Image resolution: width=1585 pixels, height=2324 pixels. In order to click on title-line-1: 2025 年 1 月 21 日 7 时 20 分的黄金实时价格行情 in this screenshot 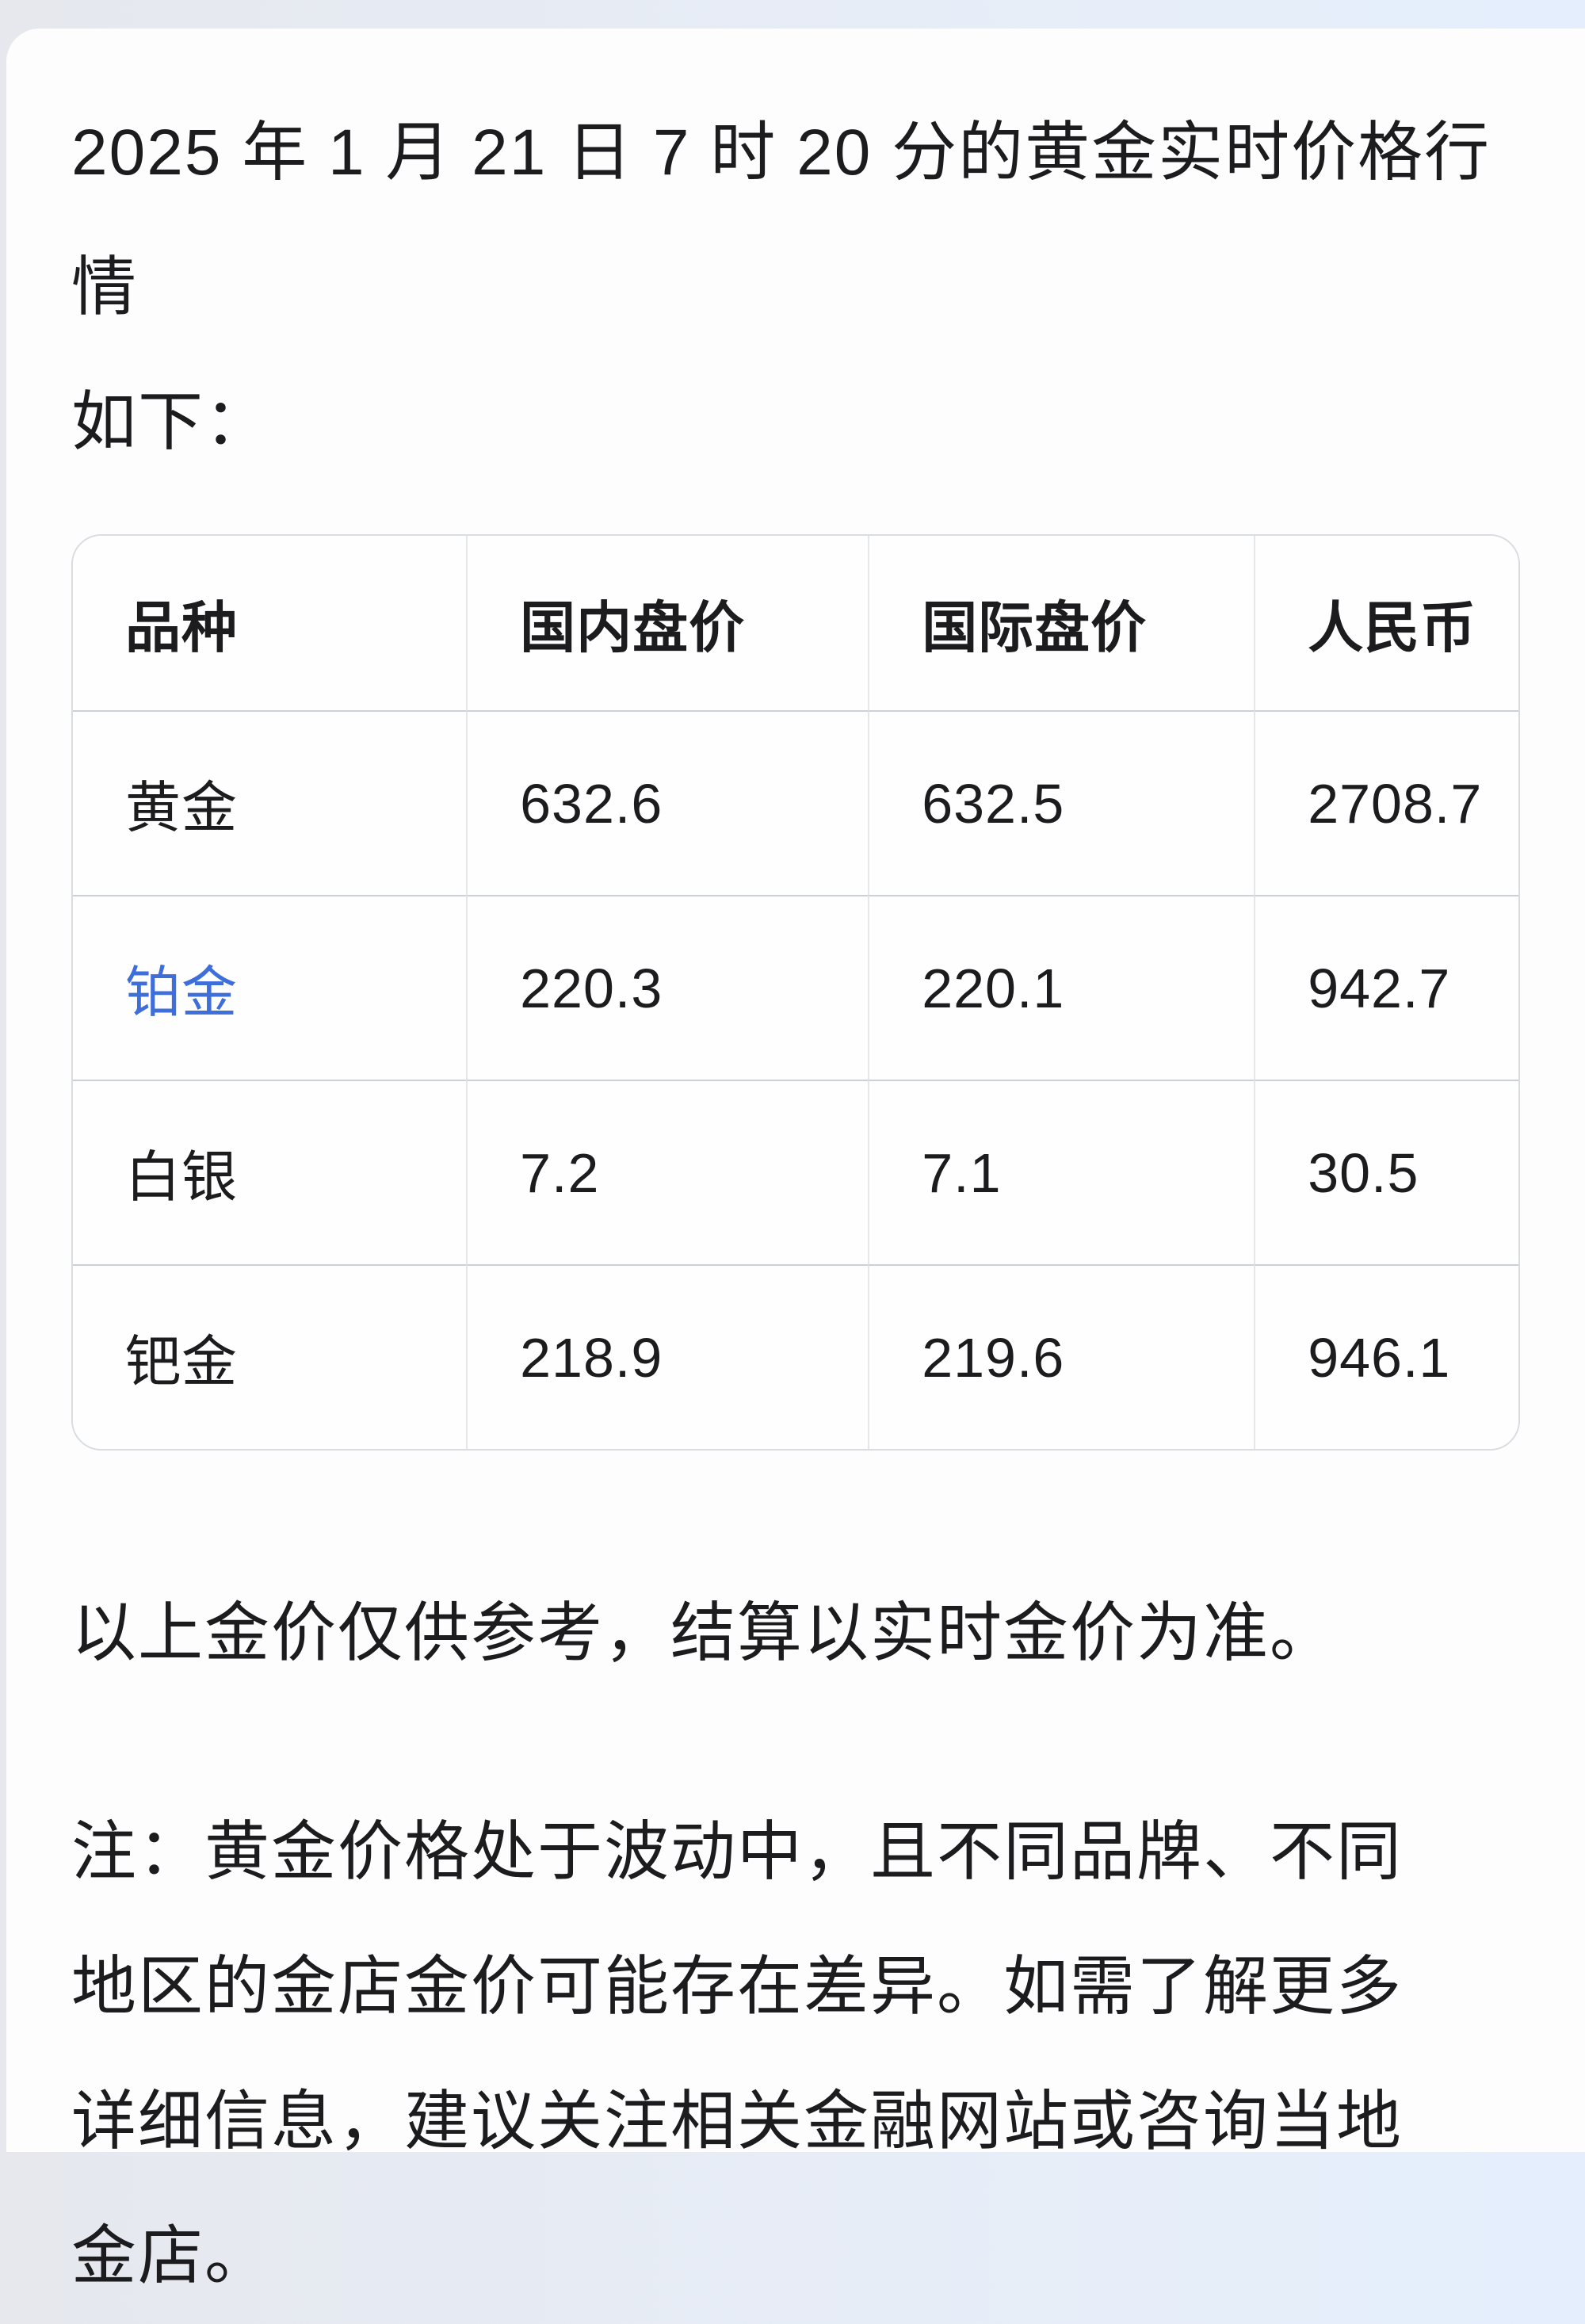, I will do `click(781, 220)`.